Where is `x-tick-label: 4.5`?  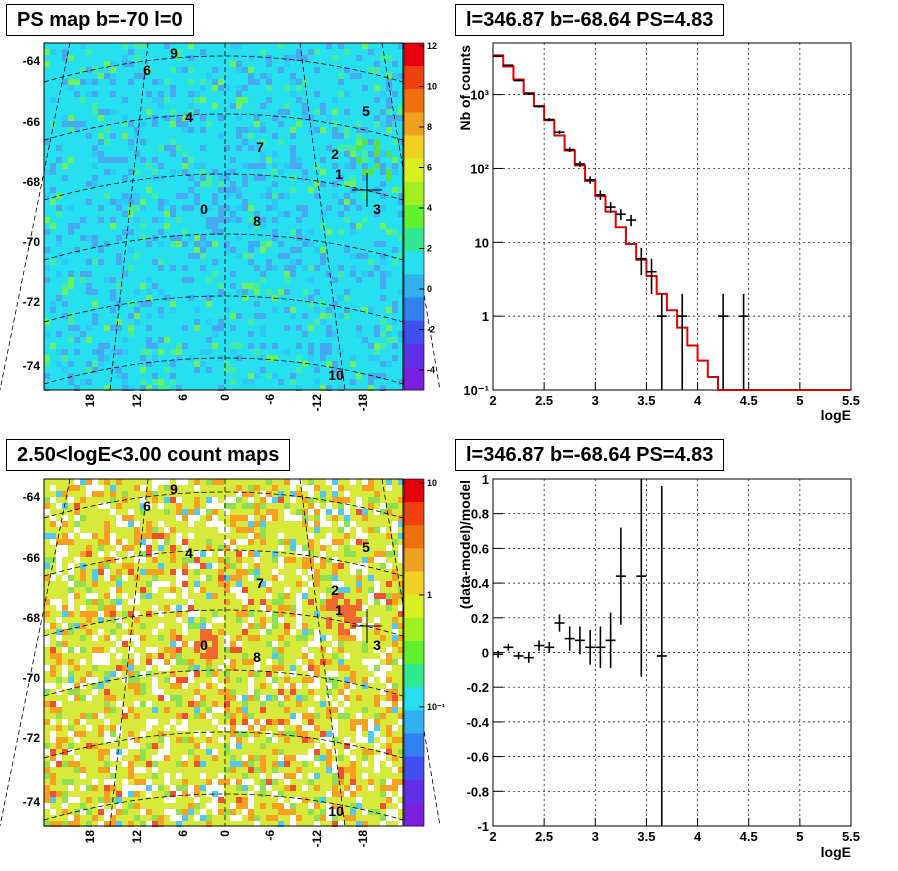 x-tick-label: 4.5 is located at coordinates (749, 400).